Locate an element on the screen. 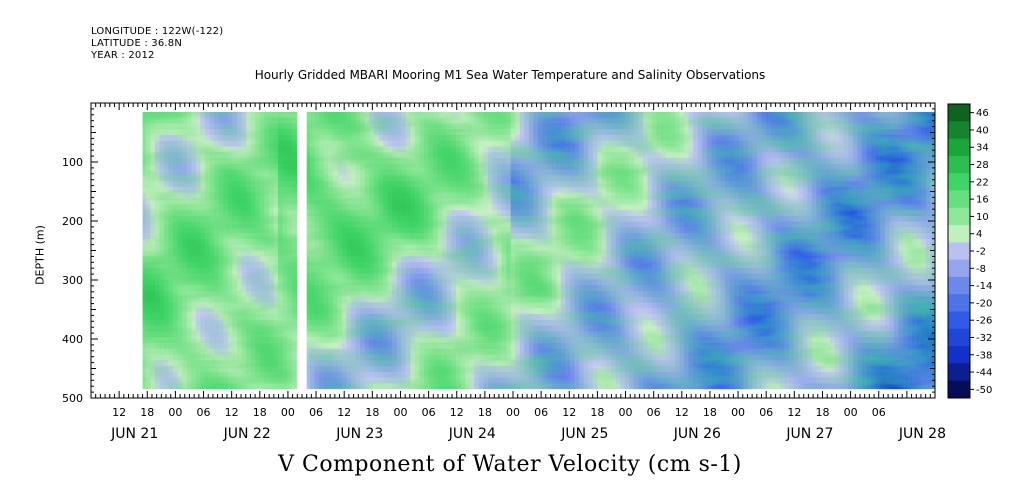 The image size is (1009, 504). colorbar-label: 40 is located at coordinates (982, 130).